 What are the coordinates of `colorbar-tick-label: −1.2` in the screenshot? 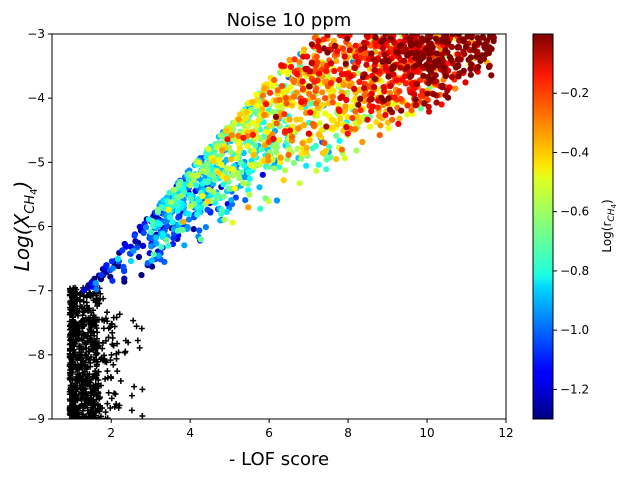 It's located at (574, 389).